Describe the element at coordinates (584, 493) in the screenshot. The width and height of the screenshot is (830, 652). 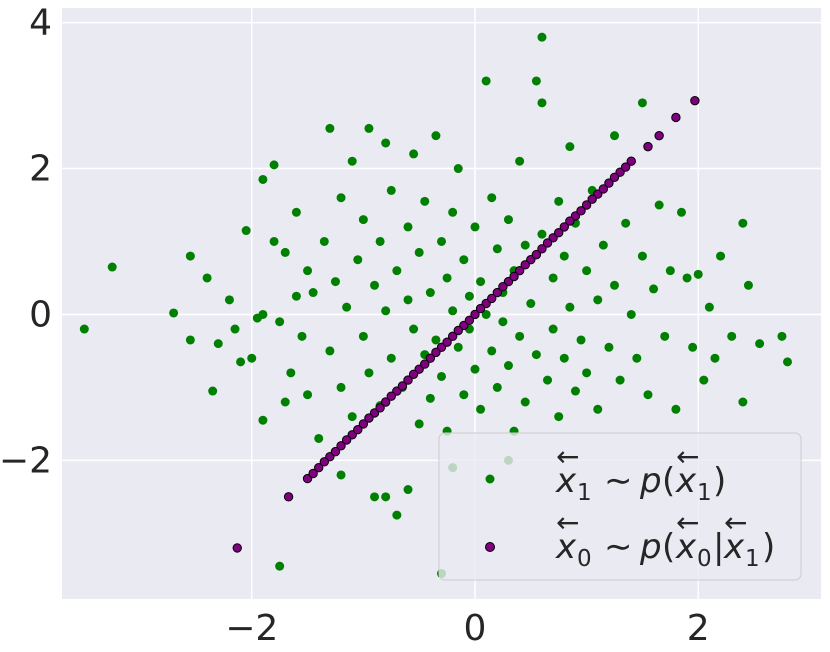
I see `legend-1-sub: 1` at that location.